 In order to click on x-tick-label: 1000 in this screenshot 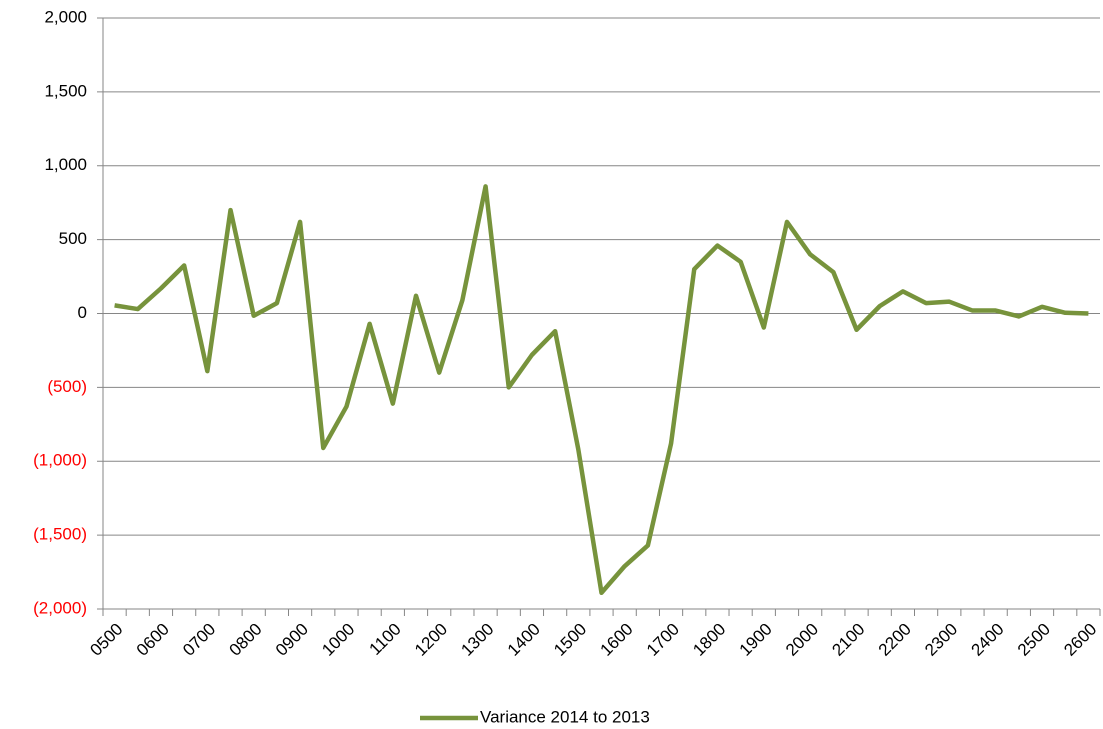, I will do `click(338, 640)`.